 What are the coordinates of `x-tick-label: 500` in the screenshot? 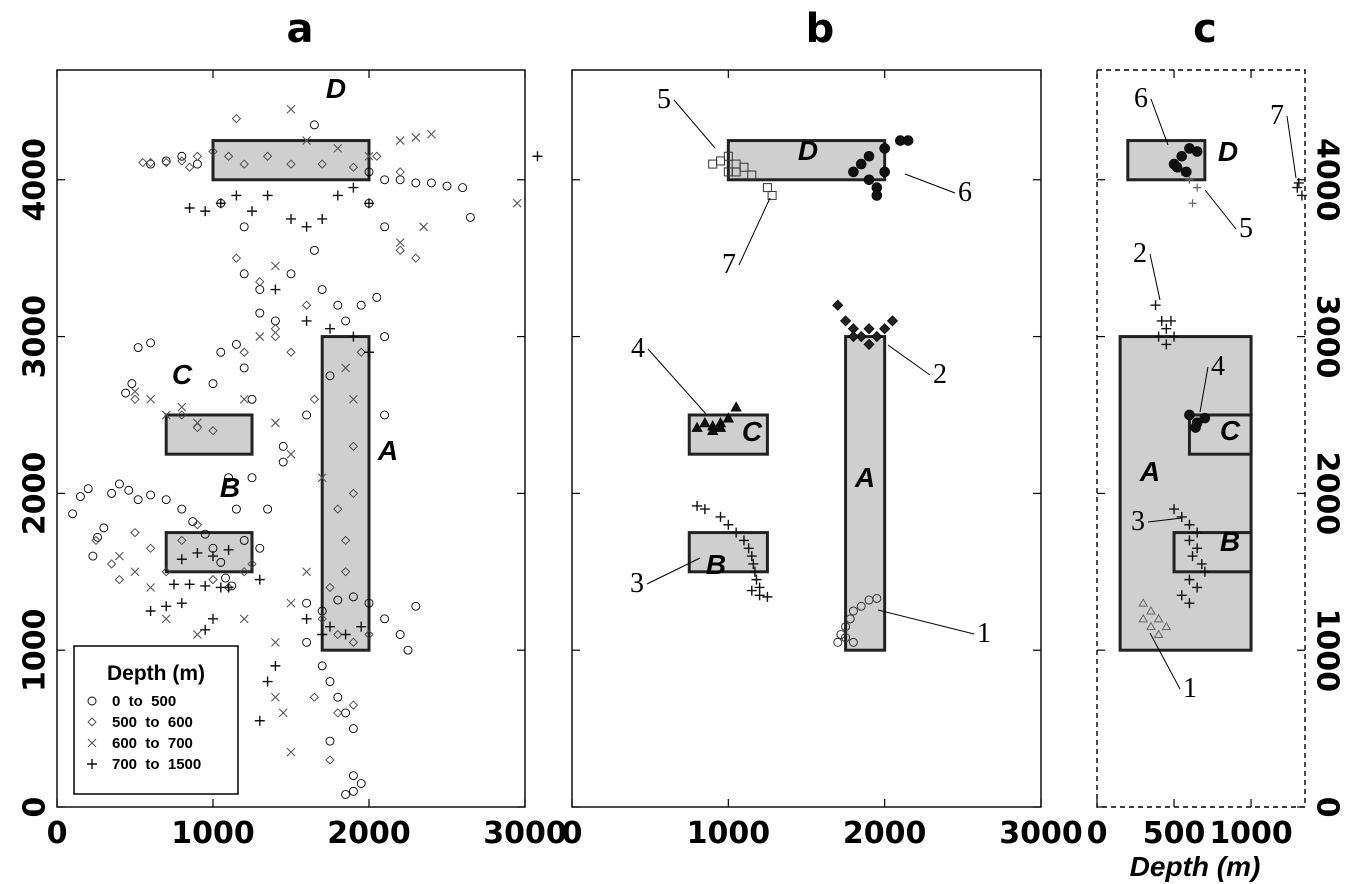 It's located at (1174, 833).